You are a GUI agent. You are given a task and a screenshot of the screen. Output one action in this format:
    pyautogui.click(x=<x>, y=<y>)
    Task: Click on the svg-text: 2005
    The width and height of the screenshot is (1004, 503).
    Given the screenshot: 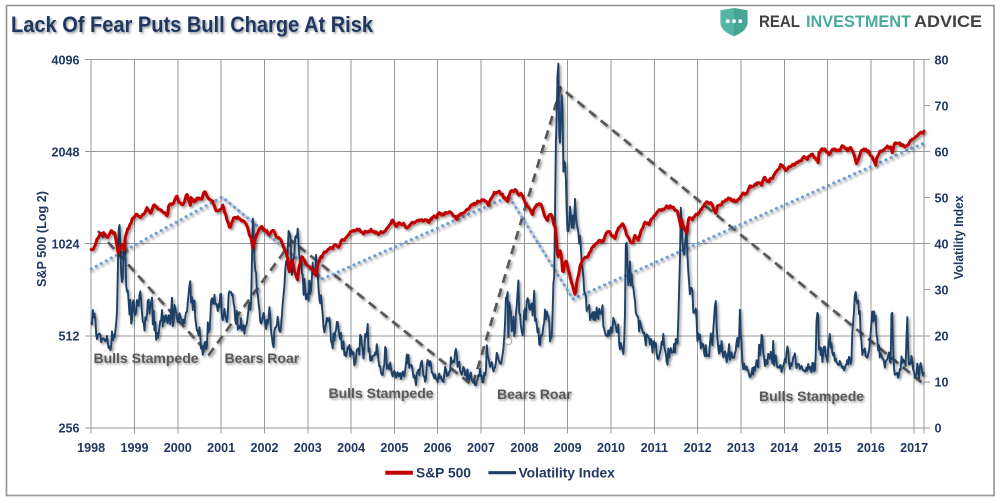 What is the action you would take?
    pyautogui.click(x=394, y=448)
    